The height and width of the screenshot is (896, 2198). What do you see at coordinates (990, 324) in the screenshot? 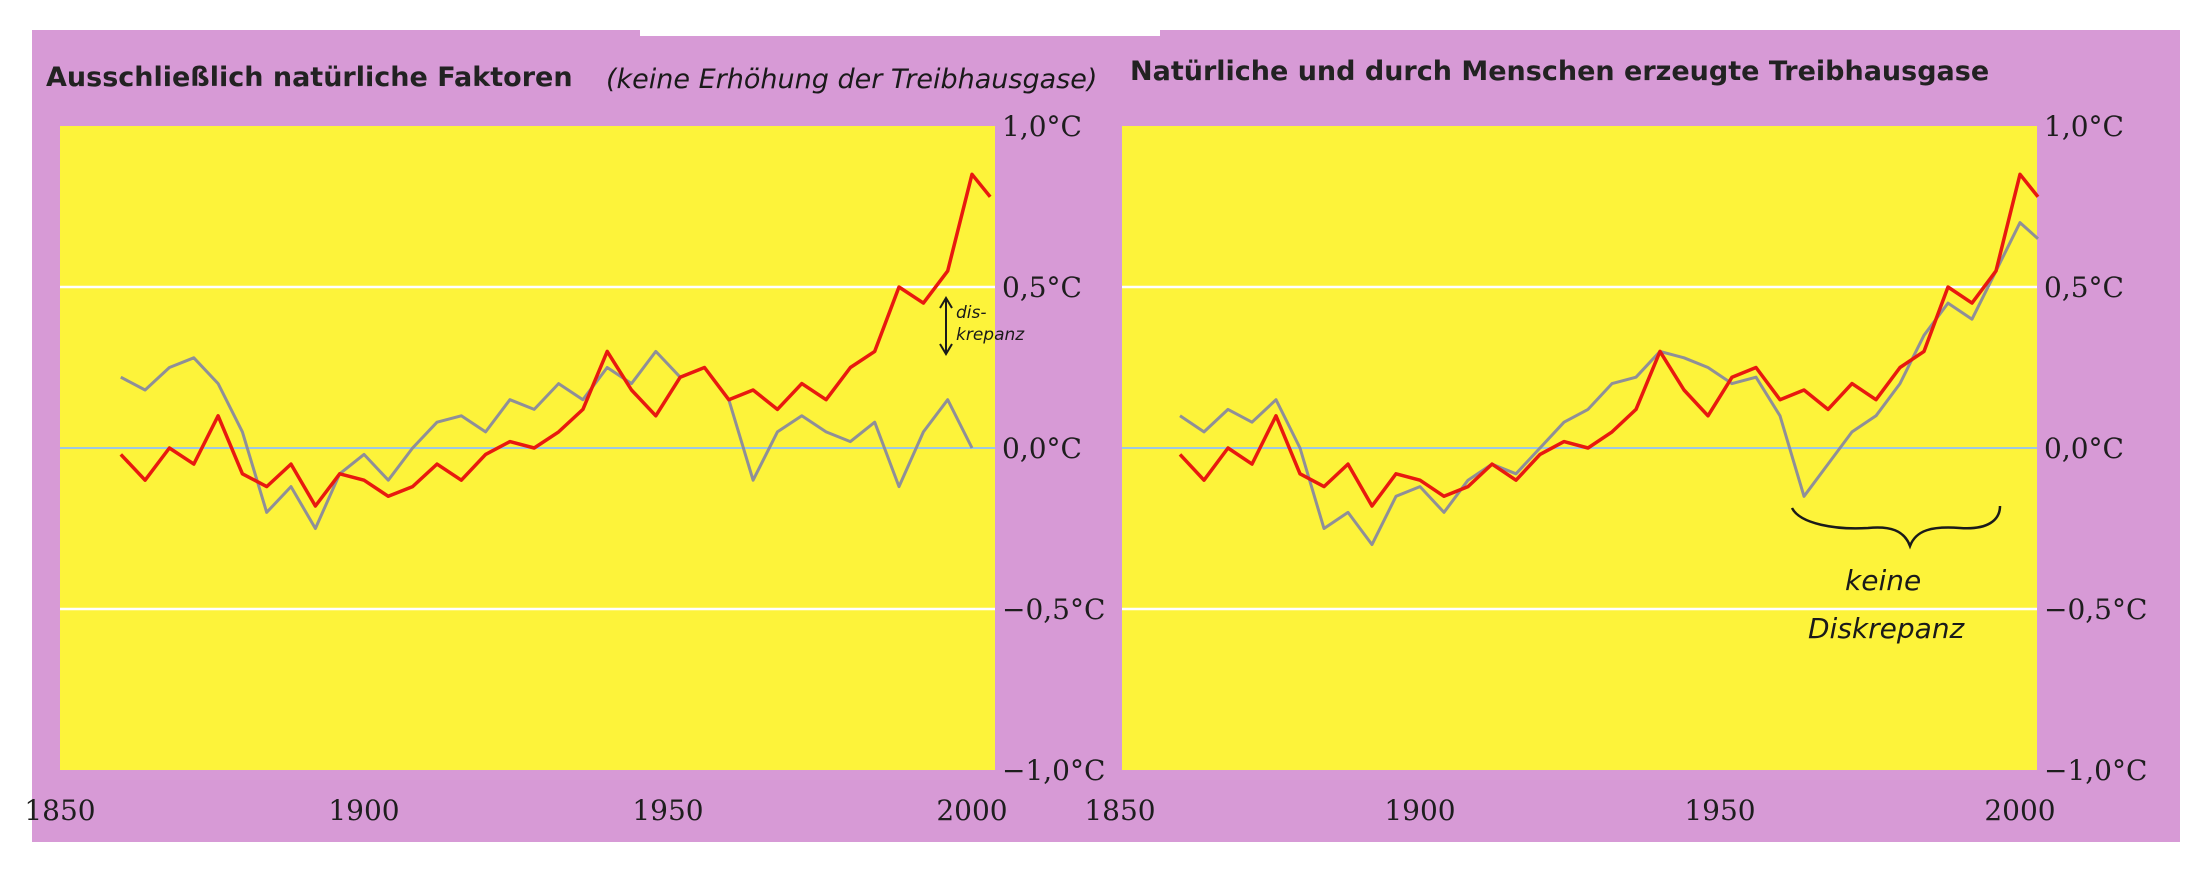
I see `annotation-text: dis-krepanz` at bounding box center [990, 324].